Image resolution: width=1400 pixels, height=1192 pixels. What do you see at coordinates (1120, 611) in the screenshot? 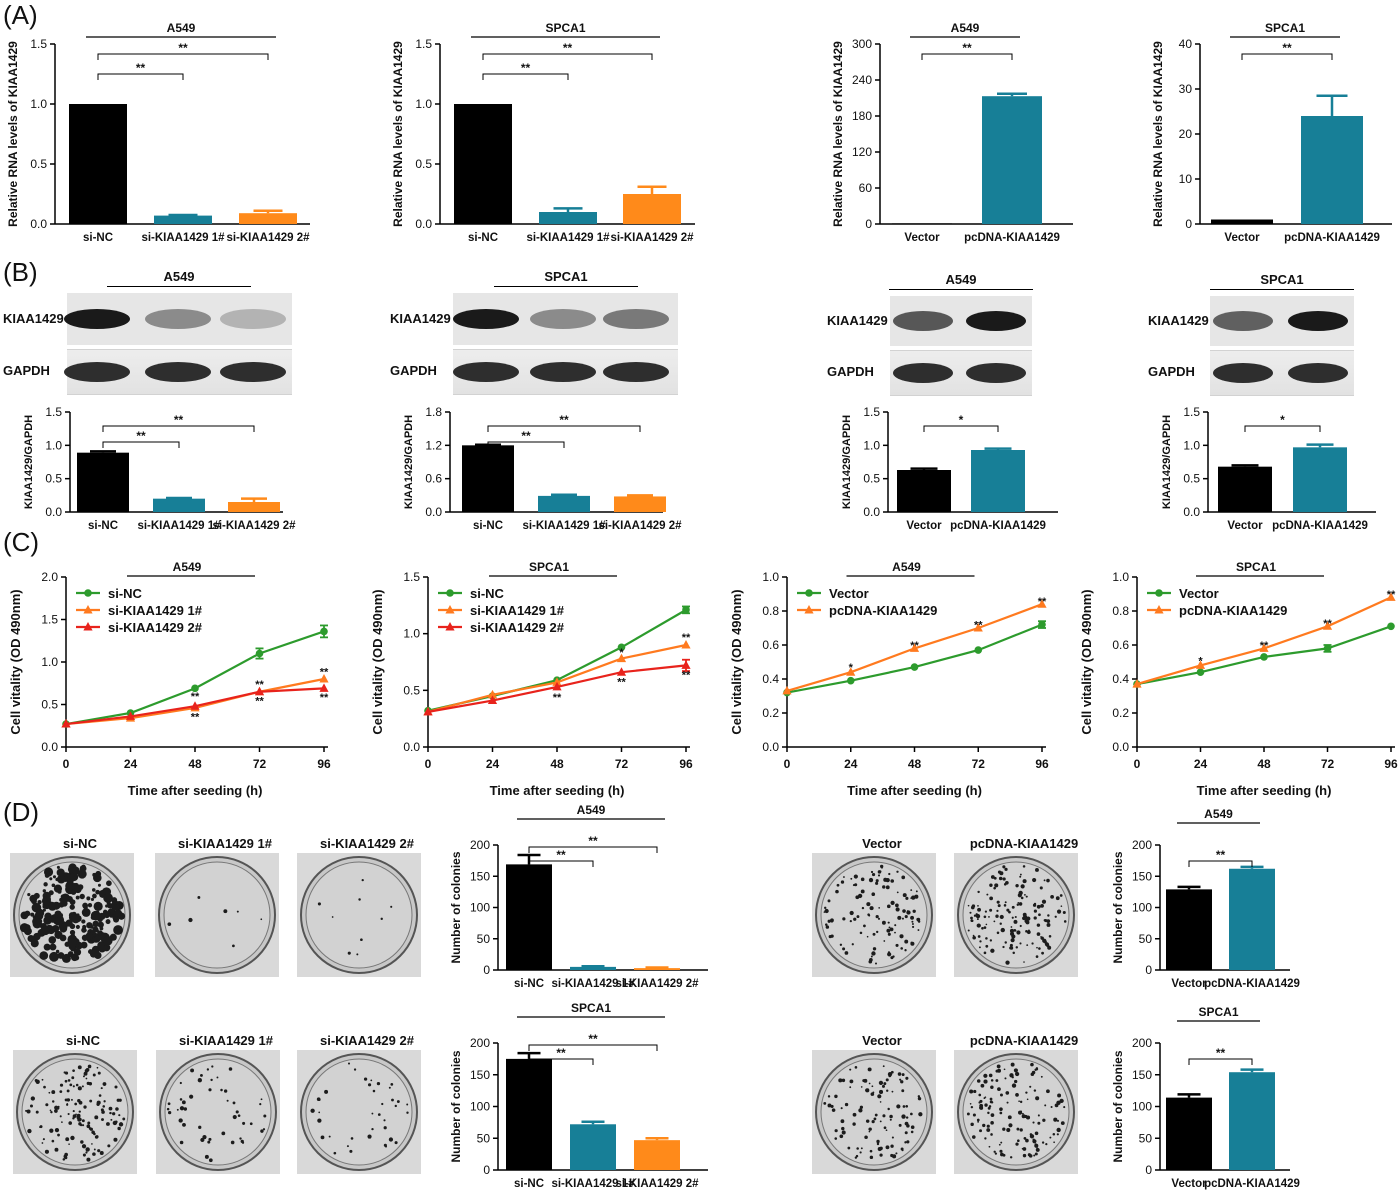
I see `y-tick-label: 0.8` at bounding box center [1120, 611].